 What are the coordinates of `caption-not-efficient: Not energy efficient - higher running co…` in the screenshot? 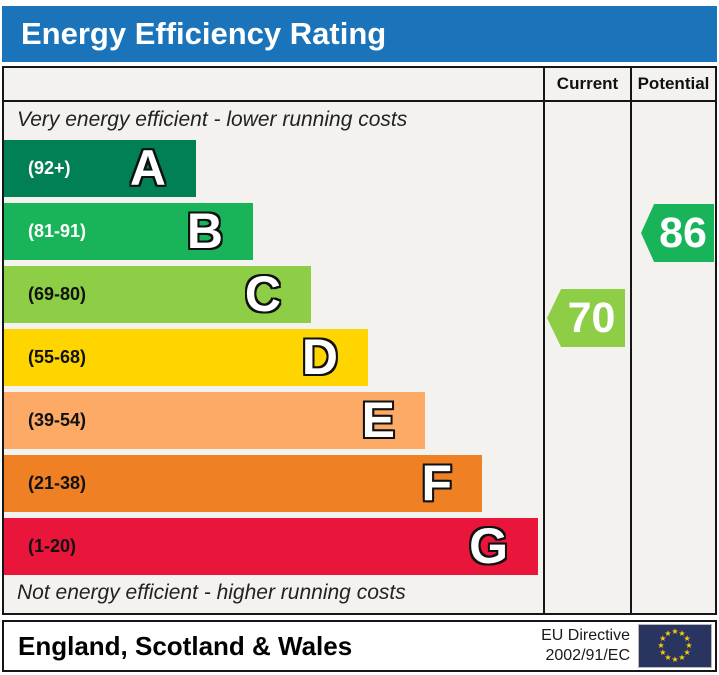 It's located at (211, 592).